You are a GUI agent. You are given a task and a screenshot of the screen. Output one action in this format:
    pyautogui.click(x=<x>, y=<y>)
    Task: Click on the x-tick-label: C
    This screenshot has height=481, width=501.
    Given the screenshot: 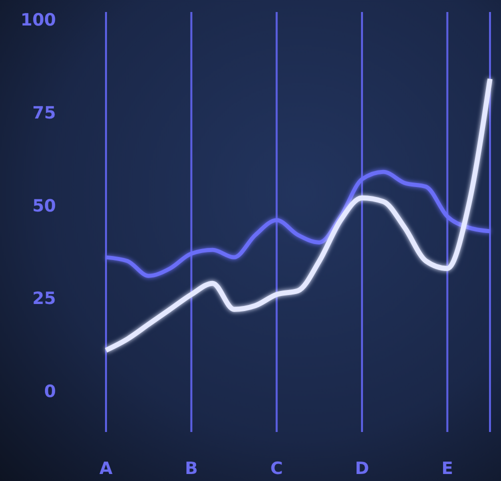 What is the action you would take?
    pyautogui.click(x=276, y=469)
    